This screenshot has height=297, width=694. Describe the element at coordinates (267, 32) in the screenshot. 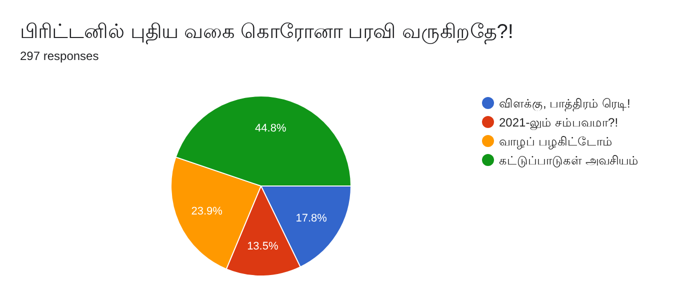

I see `title: பிரிட்டனில் புதிய வகை கொரோனா பரவி வருகிறதே?!` at that location.